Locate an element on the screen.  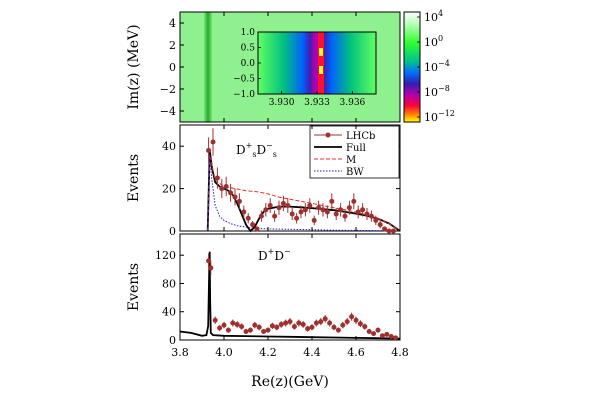
dd-data-points is located at coordinates (302, 297).